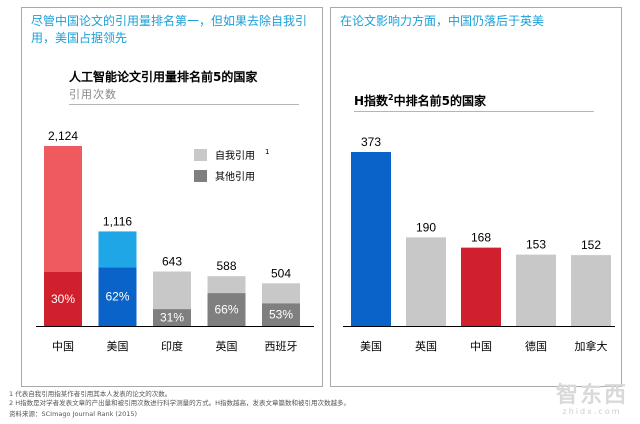 This screenshot has width=640, height=424. Describe the element at coordinates (172, 262) in the screenshot. I see `bar-total-label: 643` at that location.